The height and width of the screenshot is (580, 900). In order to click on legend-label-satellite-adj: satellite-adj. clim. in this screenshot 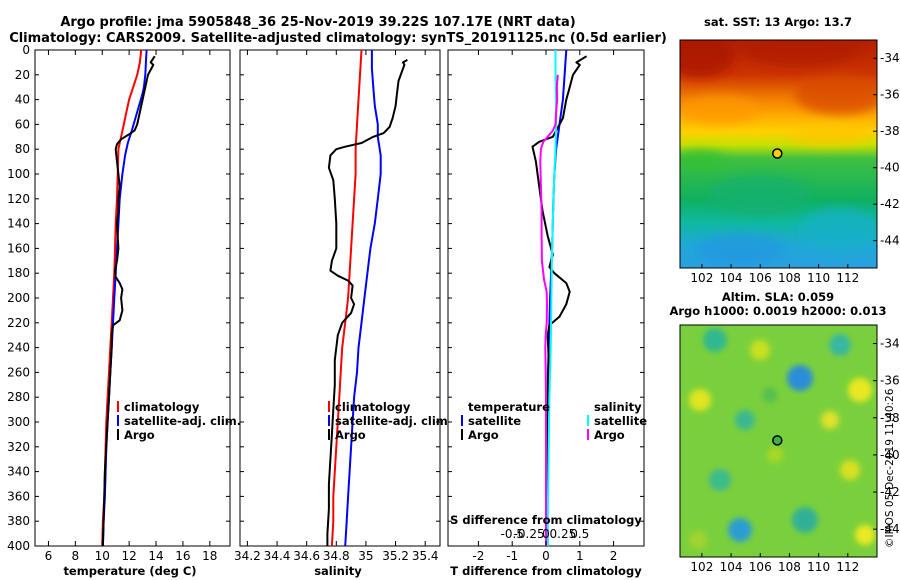, I will do `click(182, 421)`.